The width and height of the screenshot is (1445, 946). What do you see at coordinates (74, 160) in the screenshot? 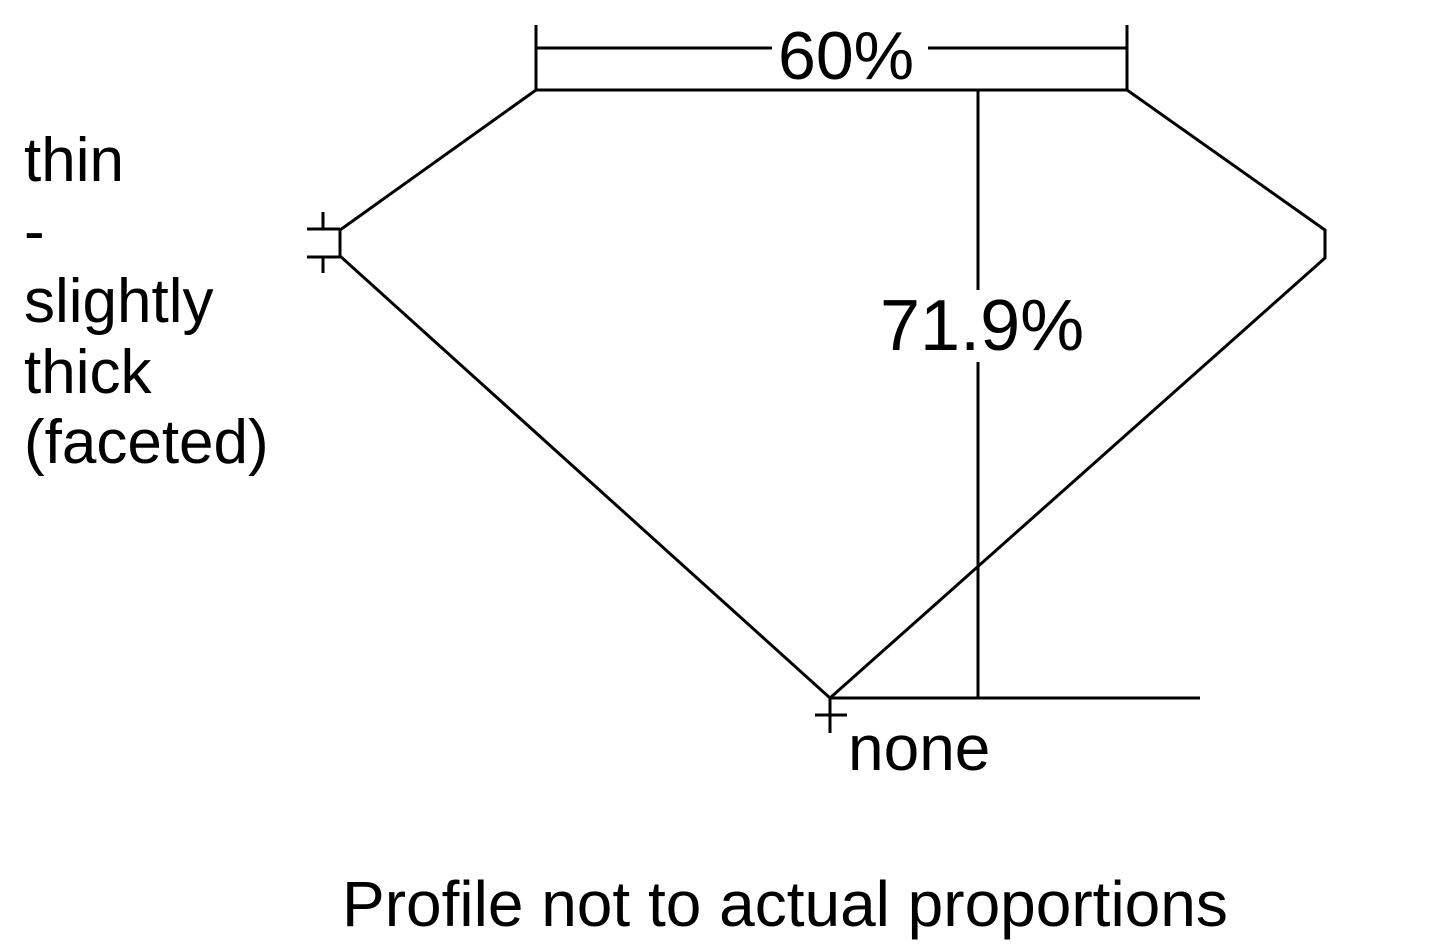
I see `girdle-label-line: thin` at bounding box center [74, 160].